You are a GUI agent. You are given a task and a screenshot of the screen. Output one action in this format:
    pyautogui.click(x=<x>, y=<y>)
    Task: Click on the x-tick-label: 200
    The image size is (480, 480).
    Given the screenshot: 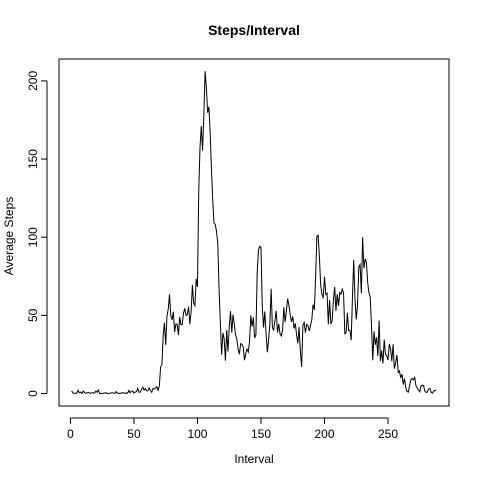 What is the action you would take?
    pyautogui.click(x=324, y=434)
    